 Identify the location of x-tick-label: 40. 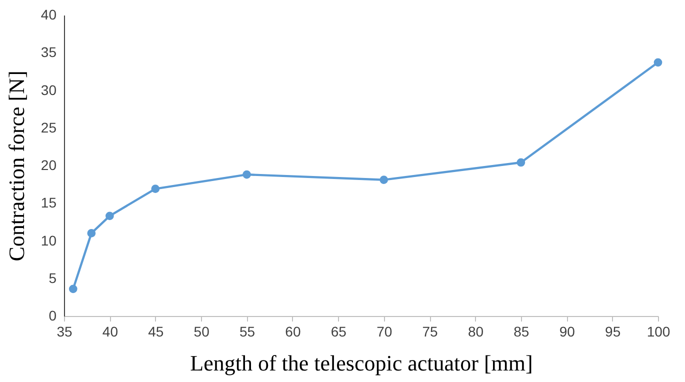
(110, 332).